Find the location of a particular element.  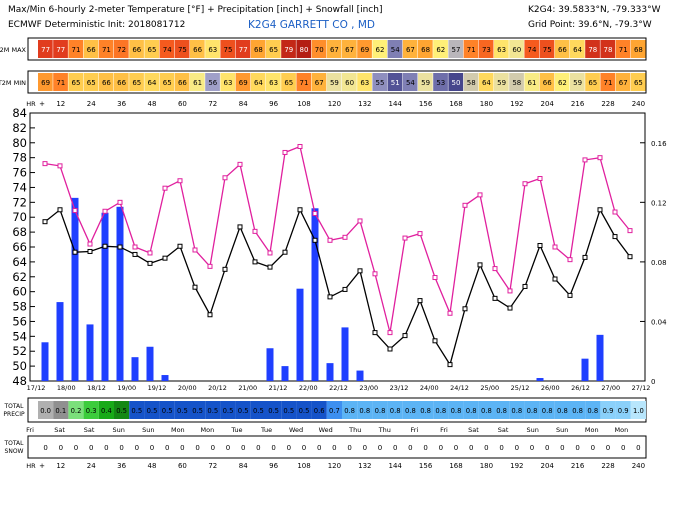

day-label: Thu is located at coordinates (384, 430).